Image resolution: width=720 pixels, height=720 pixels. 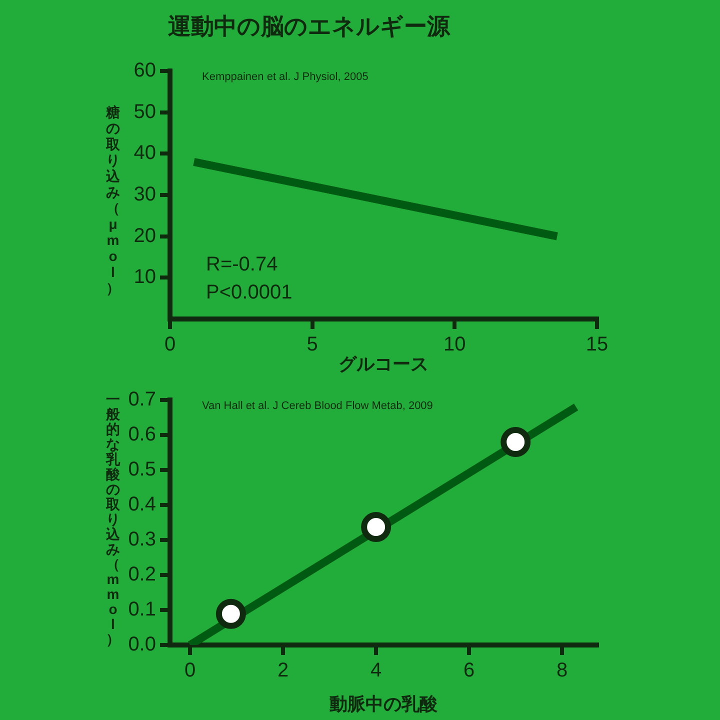 I want to click on chart-title: 運動中の脳のエネルギー源, so click(x=309, y=26).